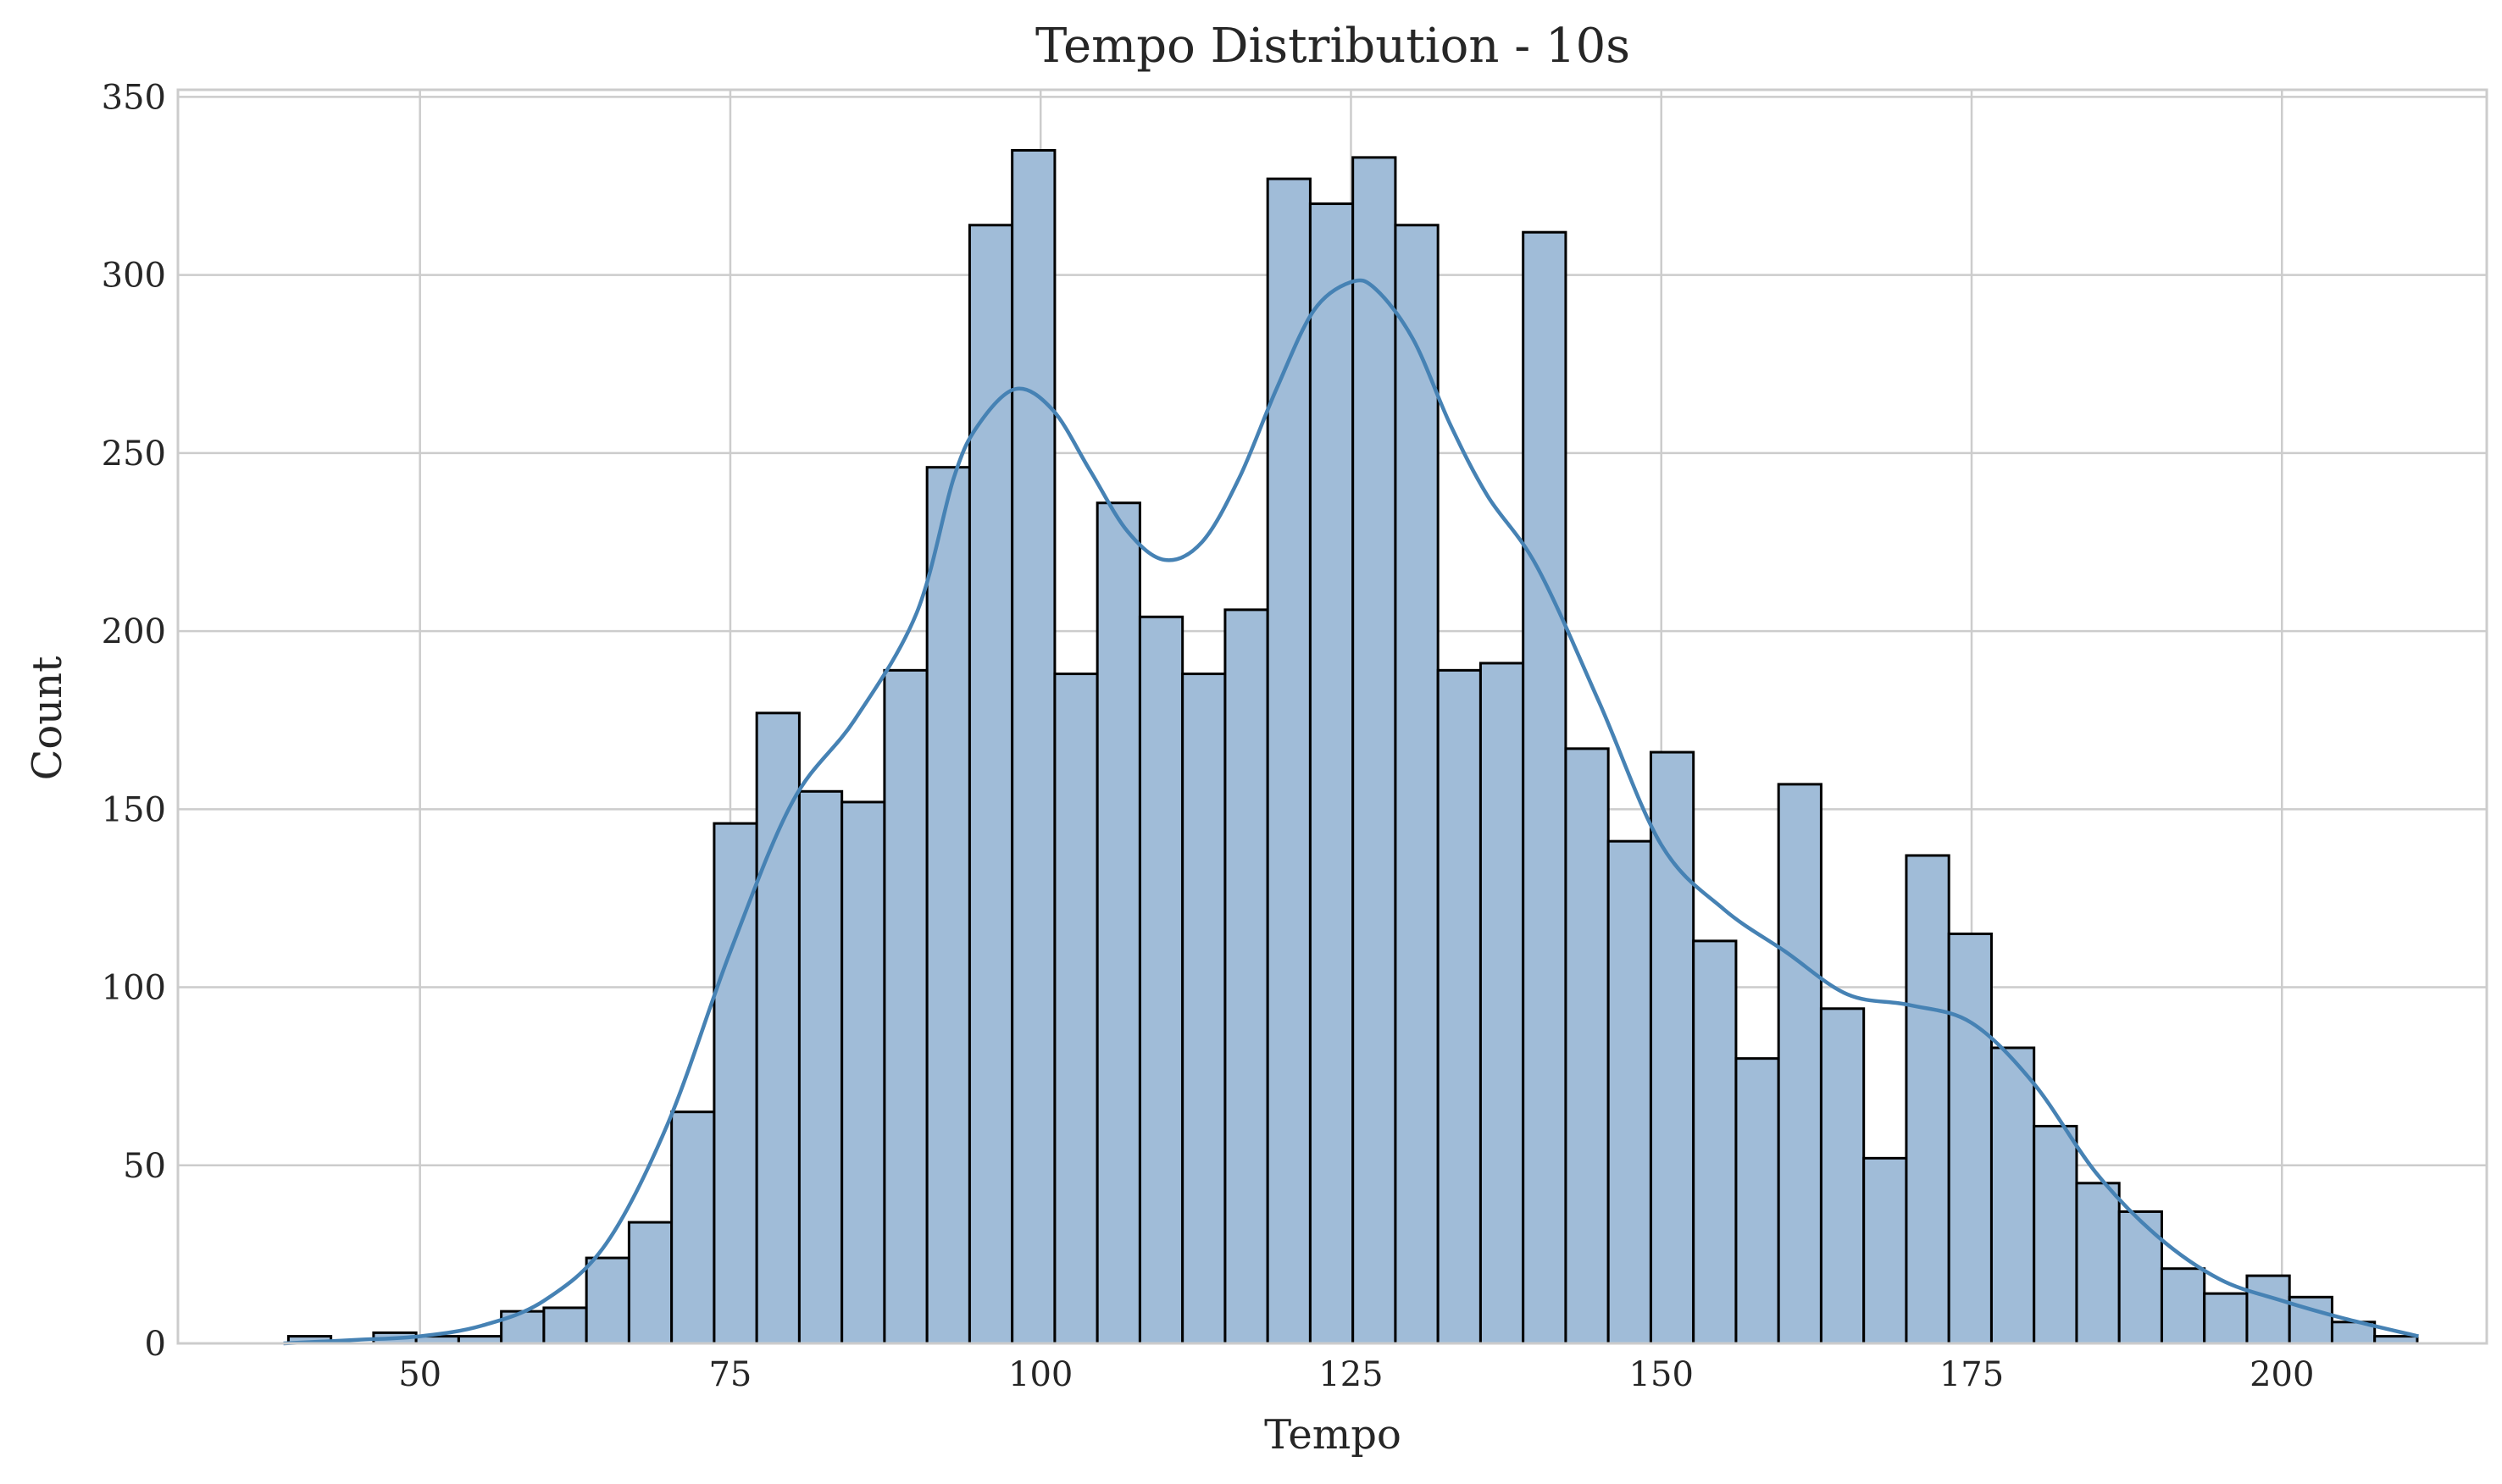  Describe the element at coordinates (2282, 1374) in the screenshot. I see `x-tick-label: 200` at that location.